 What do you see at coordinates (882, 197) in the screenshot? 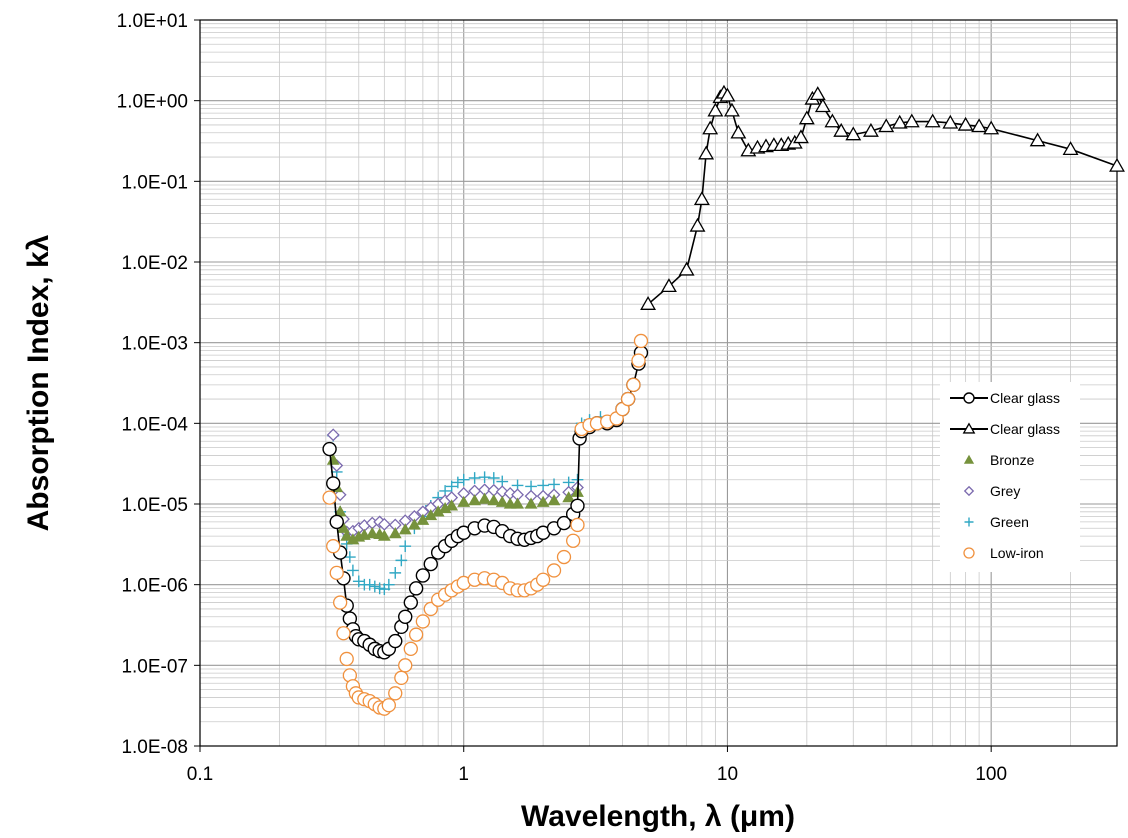
I see `series-clear-glass-triangle-open` at bounding box center [882, 197].